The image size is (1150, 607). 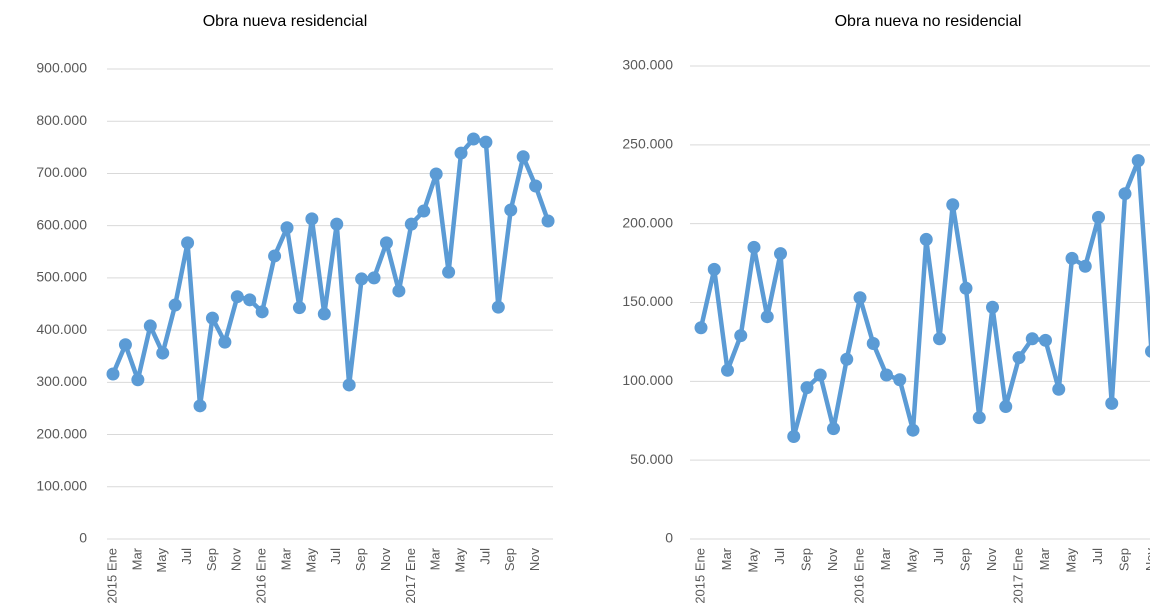 I want to click on y-tick-label: 700.000, so click(x=61, y=172).